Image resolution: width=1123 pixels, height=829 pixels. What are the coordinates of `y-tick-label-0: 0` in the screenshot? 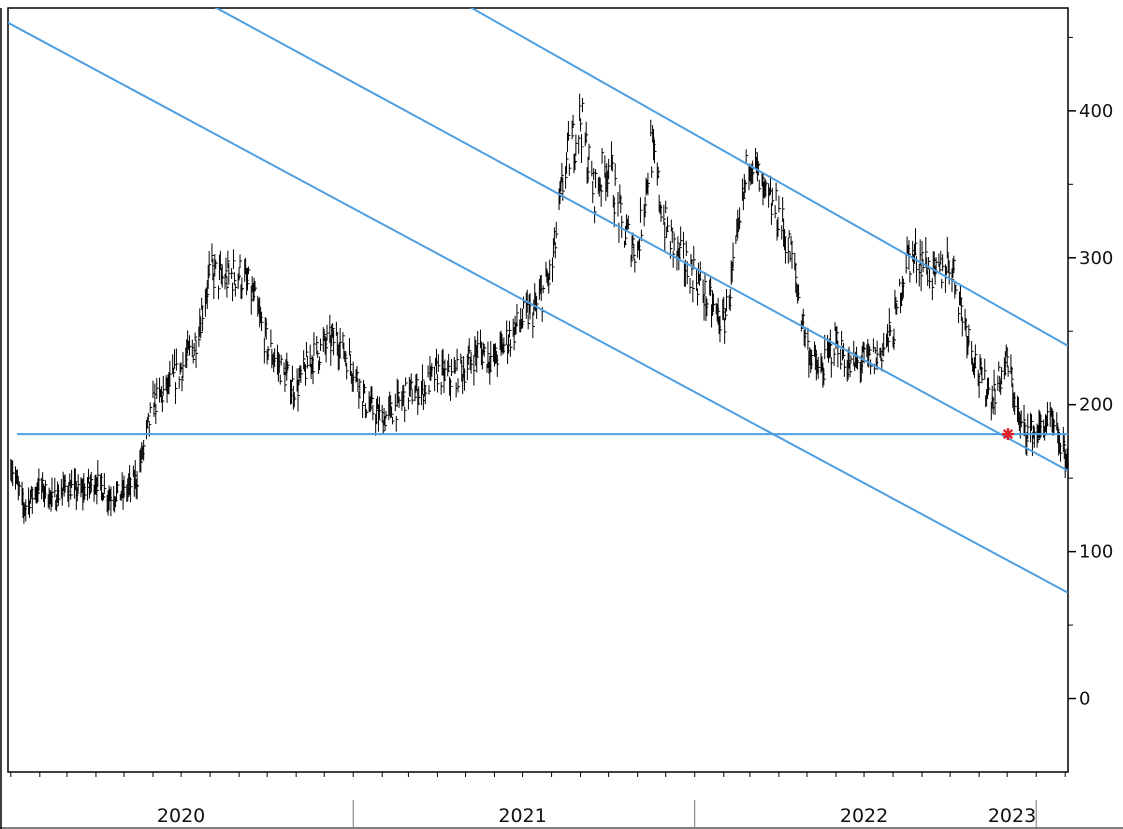 It's located at (1084, 699).